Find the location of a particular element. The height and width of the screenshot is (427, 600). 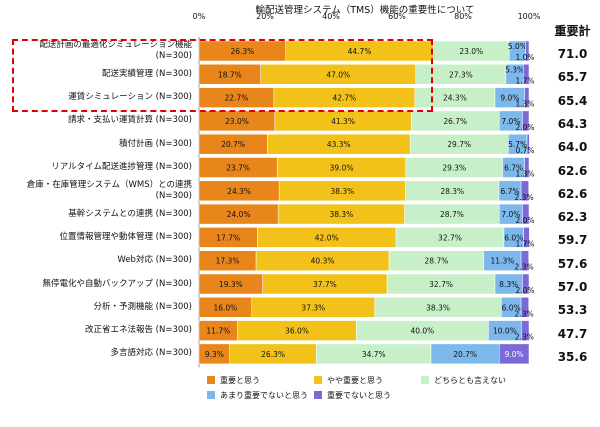

legend-item: あまり重要でないと思う is located at coordinates (257, 395).